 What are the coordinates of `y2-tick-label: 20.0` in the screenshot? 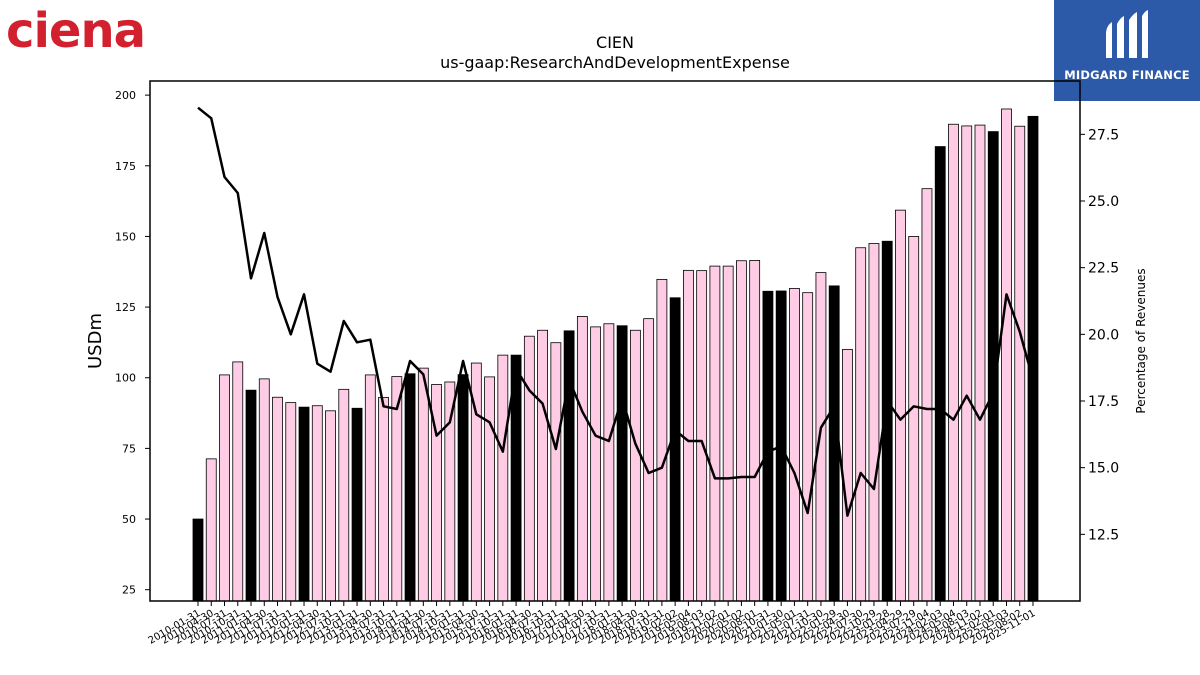 It's located at (1103, 335).